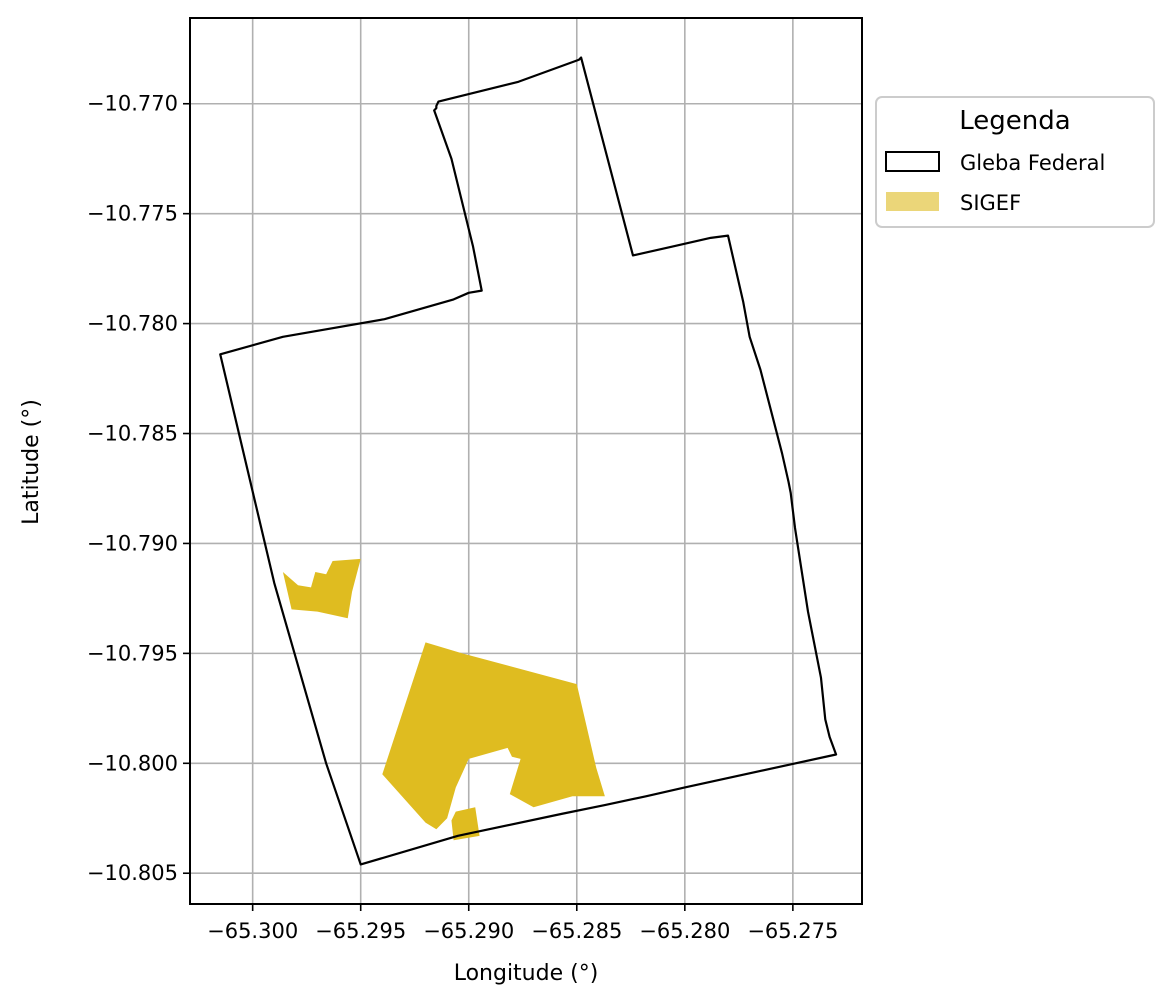 The height and width of the screenshot is (1006, 1174). Describe the element at coordinates (132, 324) in the screenshot. I see `y-tick-label: −10.780` at that location.